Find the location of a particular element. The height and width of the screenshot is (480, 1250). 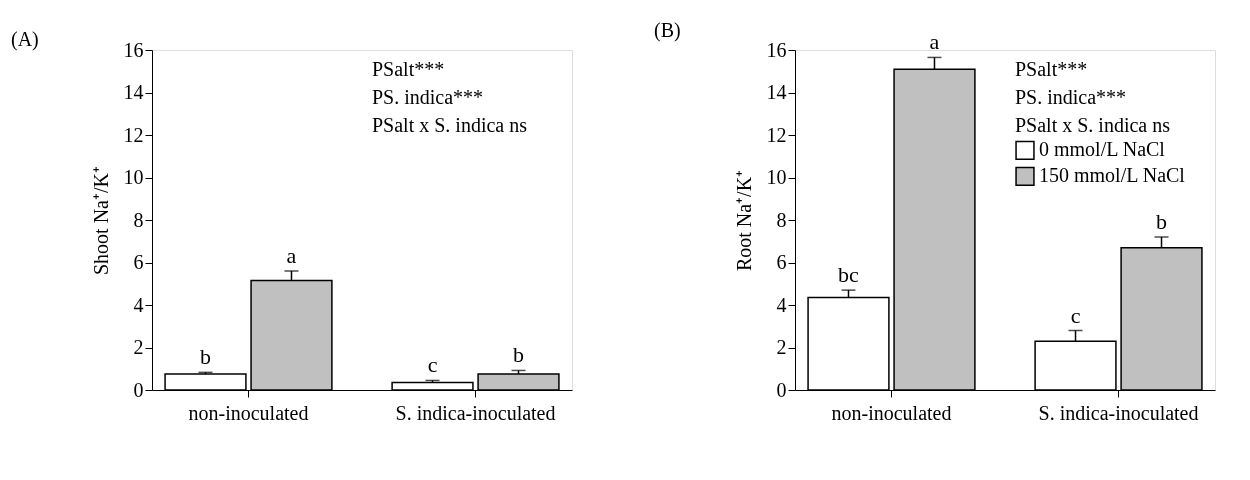

legend-label: 0 mmol/L NaCl is located at coordinates (1102, 149).